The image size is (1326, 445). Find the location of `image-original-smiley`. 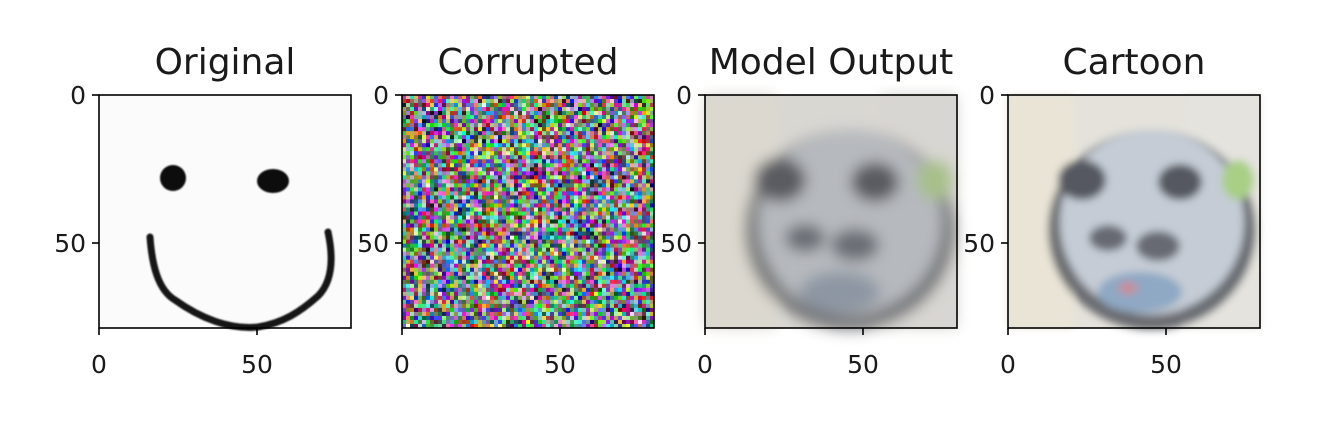

image-original-smiley is located at coordinates (225, 213).